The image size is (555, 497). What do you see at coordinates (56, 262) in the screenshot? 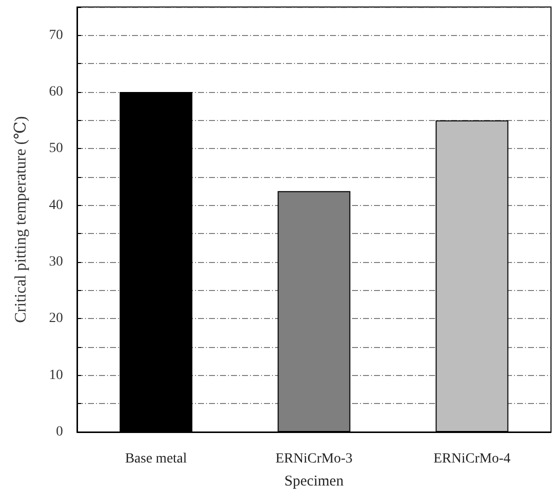
I see `y-tick-label: 30` at bounding box center [56, 262].